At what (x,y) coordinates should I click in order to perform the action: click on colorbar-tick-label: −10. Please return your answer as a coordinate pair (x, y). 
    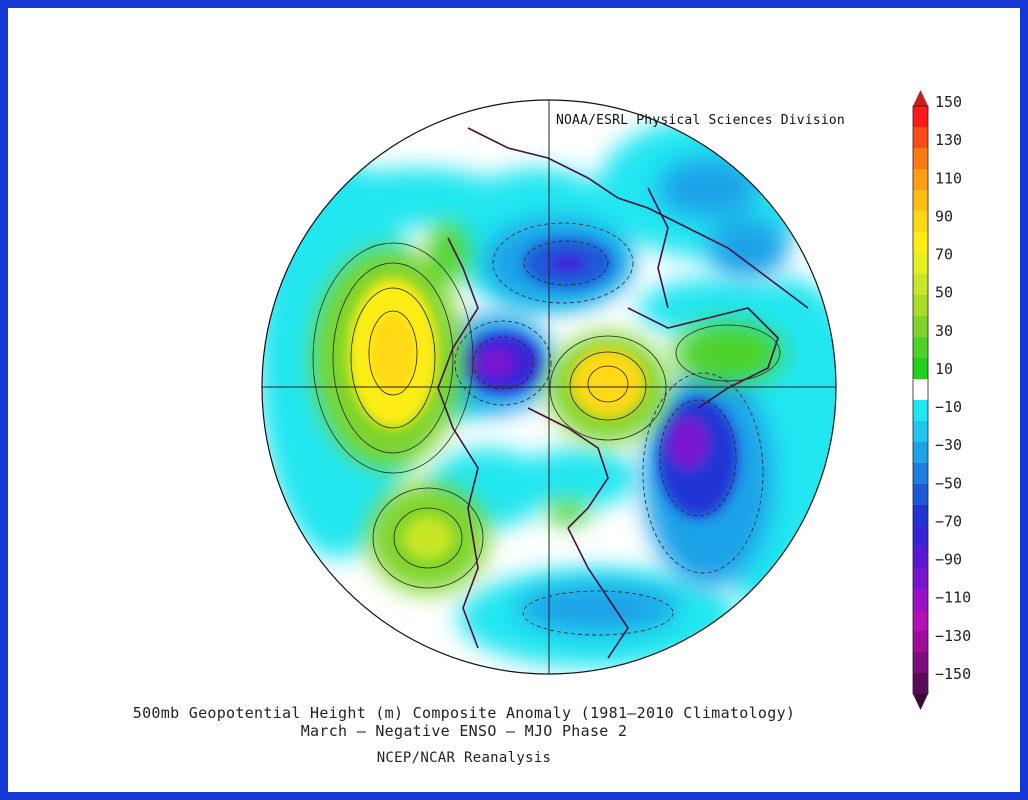
    Looking at the image, I should click on (948, 407).